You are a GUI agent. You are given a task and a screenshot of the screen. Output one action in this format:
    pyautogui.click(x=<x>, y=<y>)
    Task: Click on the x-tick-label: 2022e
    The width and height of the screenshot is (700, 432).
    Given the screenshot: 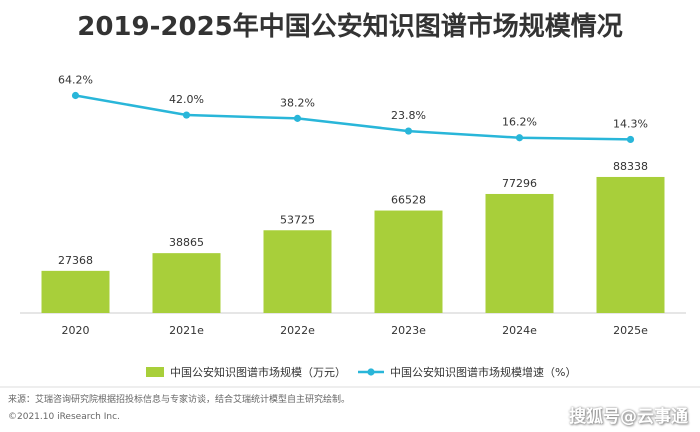 What is the action you would take?
    pyautogui.click(x=297, y=330)
    